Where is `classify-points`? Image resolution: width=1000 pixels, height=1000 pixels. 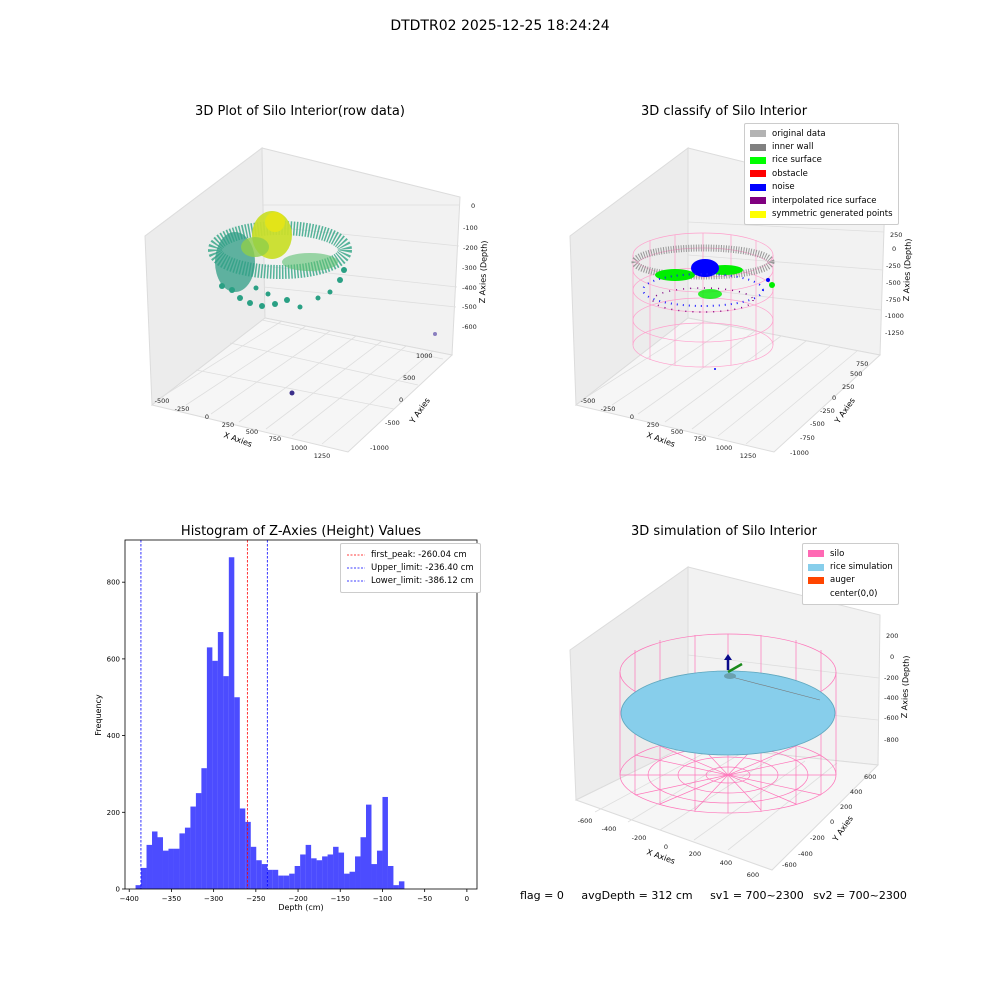 classify-points is located at coordinates (708, 314).